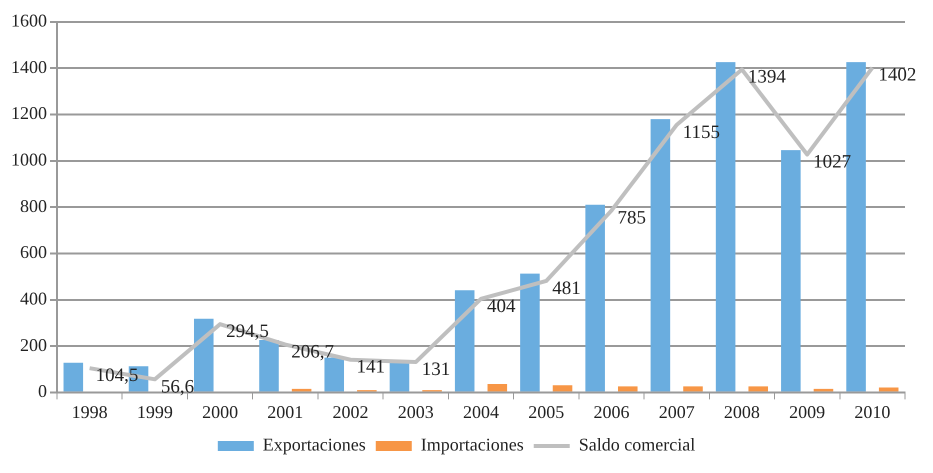 This screenshot has width=933, height=473. Describe the element at coordinates (481, 412) in the screenshot. I see `x-tick-label: 2004` at that location.